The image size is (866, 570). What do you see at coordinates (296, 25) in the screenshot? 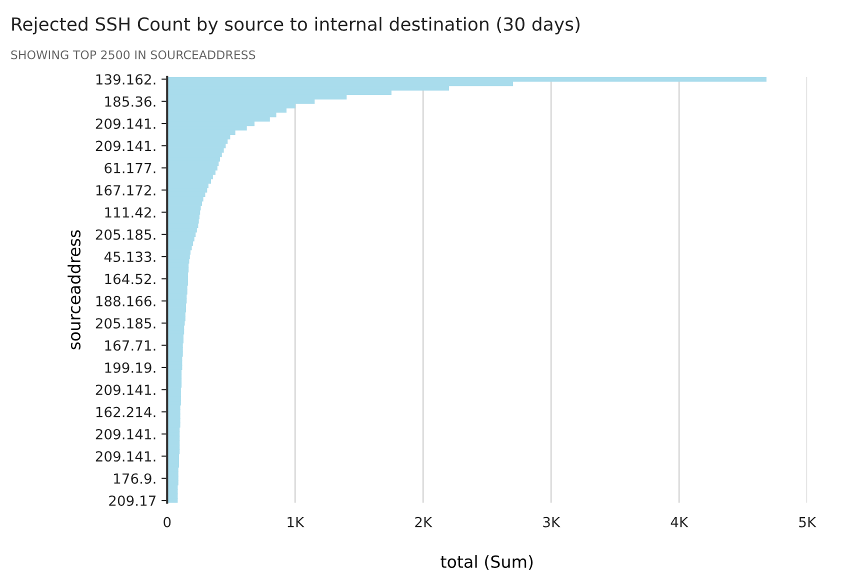
I see `chart-title: Rejected SSH Count by source to internal destination (30 days)` at bounding box center [296, 25].